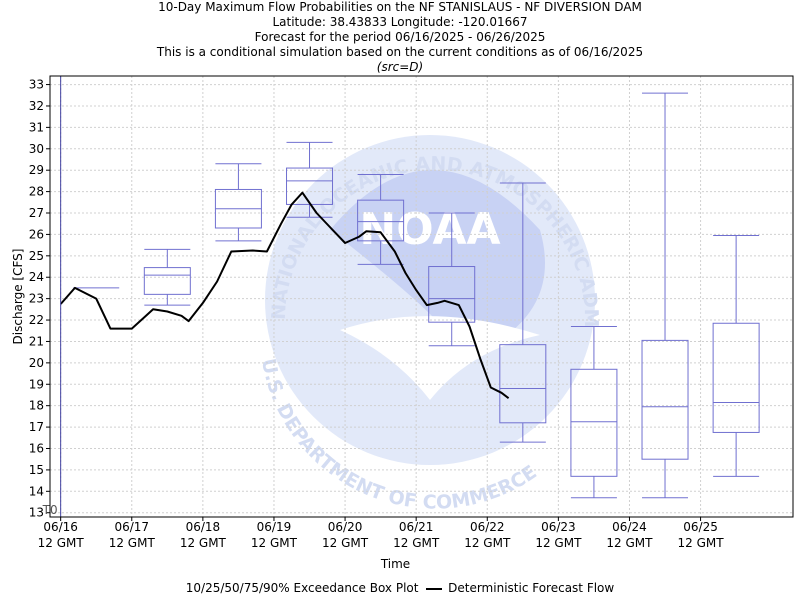 The width and height of the screenshot is (800, 600). What do you see at coordinates (531, 588) in the screenshot?
I see `legend-line-label: Deterministic Forecast Flow` at bounding box center [531, 588].